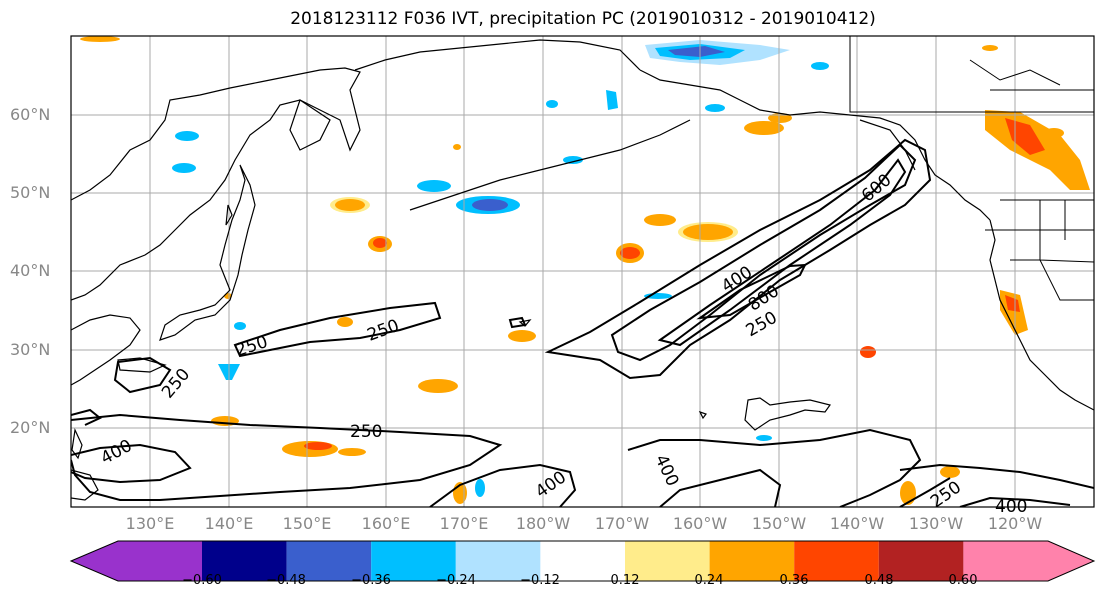 Image resolution: width=1105 pixels, height=601 pixels. Describe the element at coordinates (794, 580) in the screenshot. I see `colorbar-tick-label: 0.36` at that location.